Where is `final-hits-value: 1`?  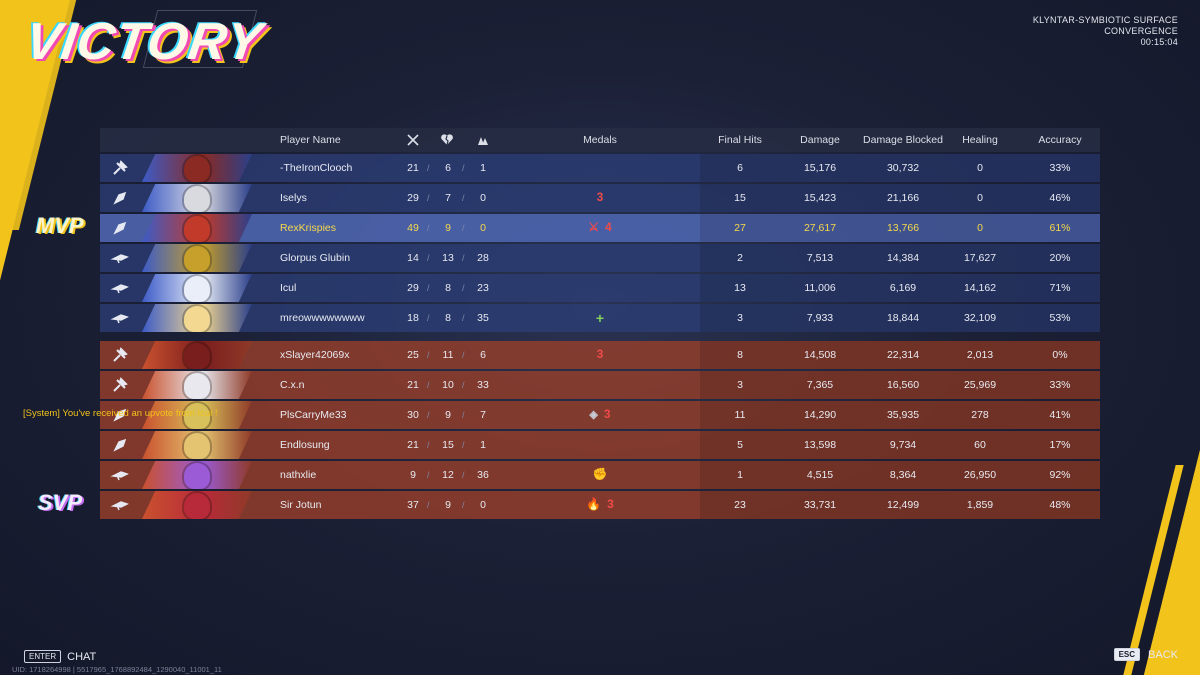 final-hits-value: 1 is located at coordinates (740, 475).